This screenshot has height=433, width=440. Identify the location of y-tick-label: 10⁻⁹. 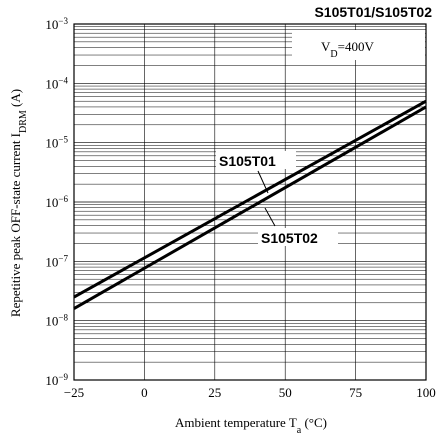
(56, 380).